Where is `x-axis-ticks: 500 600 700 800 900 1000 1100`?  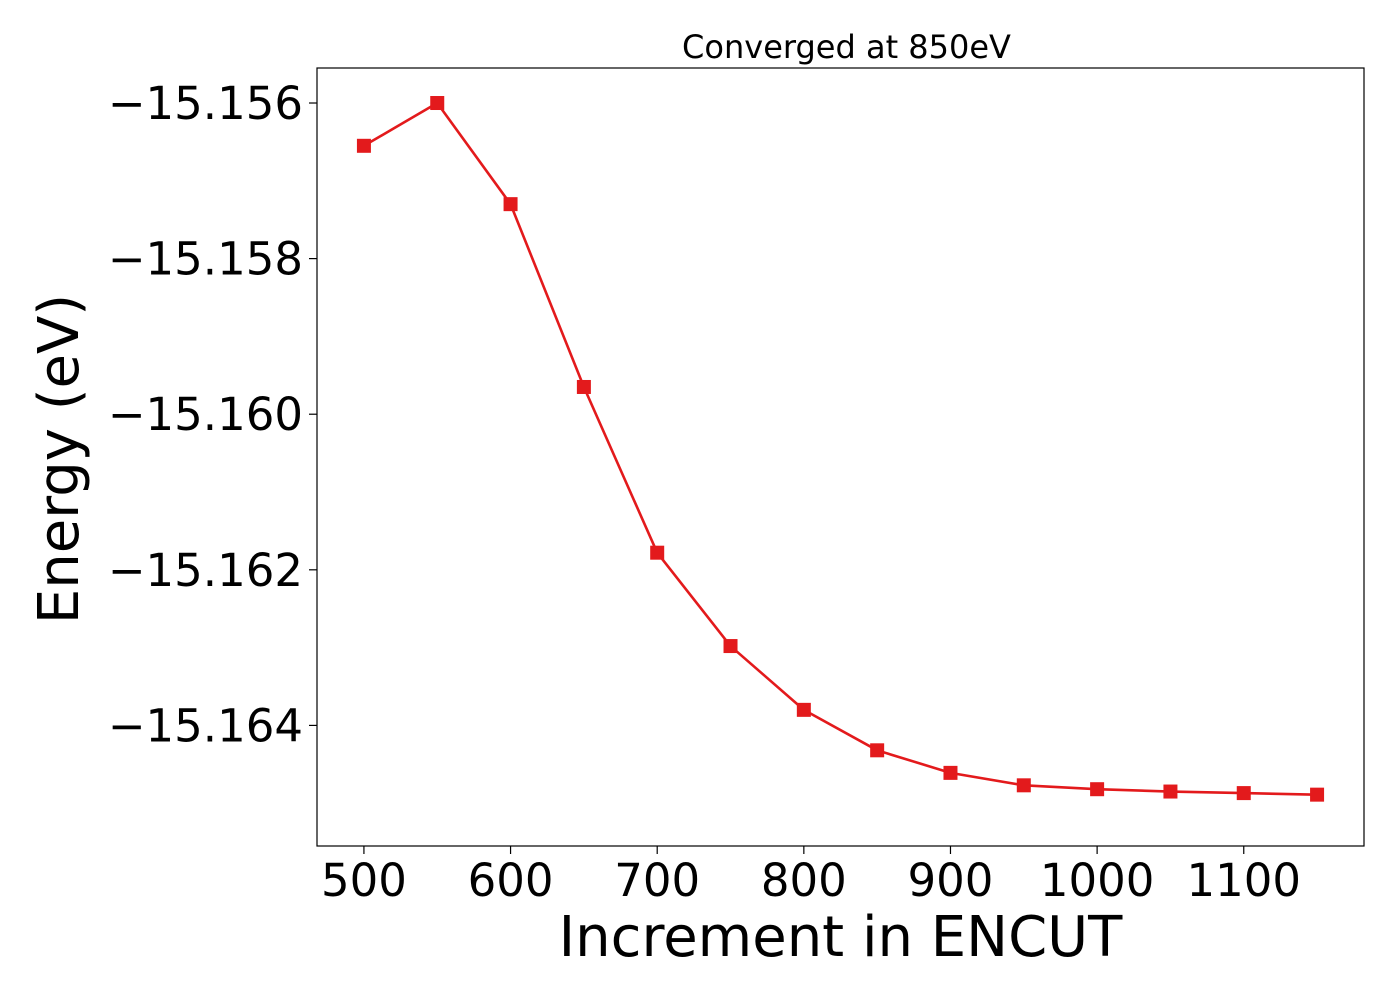
x-axis-ticks: 500 600 700 800 900 1000 1100 is located at coordinates (811, 876).